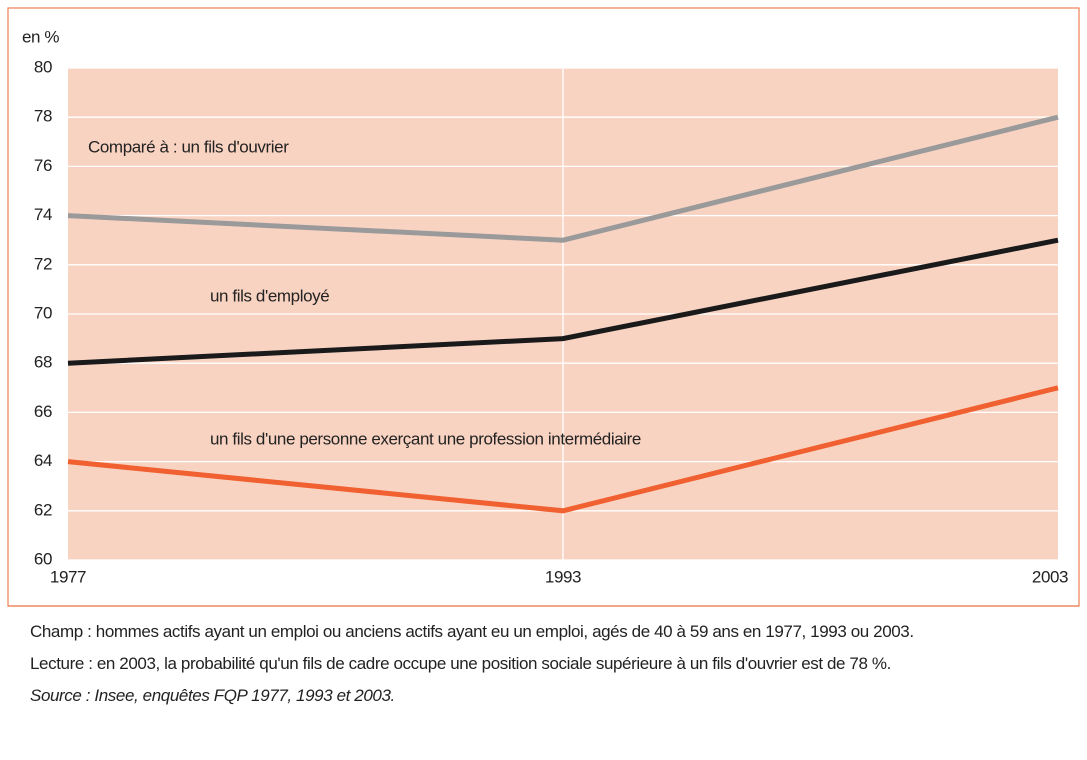 Image resolution: width=1087 pixels, height=760 pixels. Describe the element at coordinates (1050, 576) in the screenshot. I see `x-tick-label: 2003` at that location.